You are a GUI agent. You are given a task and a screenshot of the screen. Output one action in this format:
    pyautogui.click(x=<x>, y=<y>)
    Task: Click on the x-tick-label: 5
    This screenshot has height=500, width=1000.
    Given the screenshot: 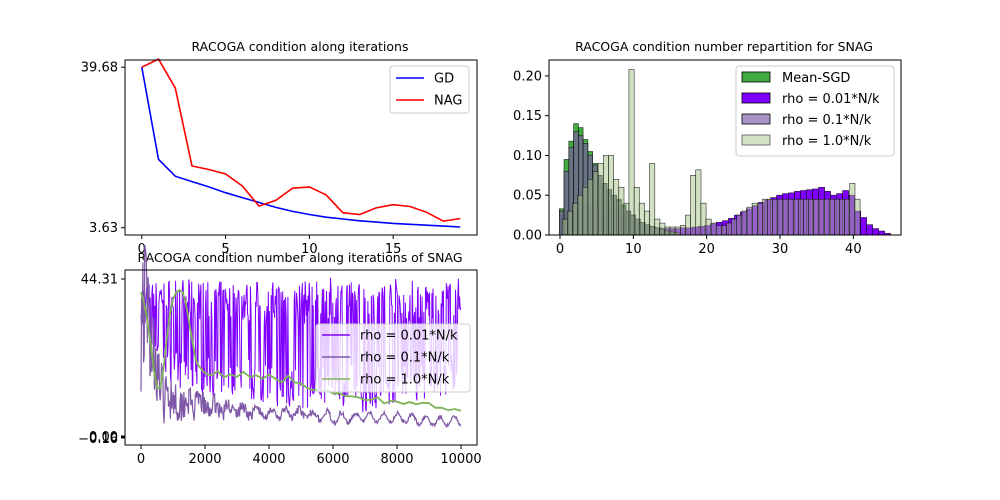 What is the action you would take?
    pyautogui.click(x=225, y=249)
    